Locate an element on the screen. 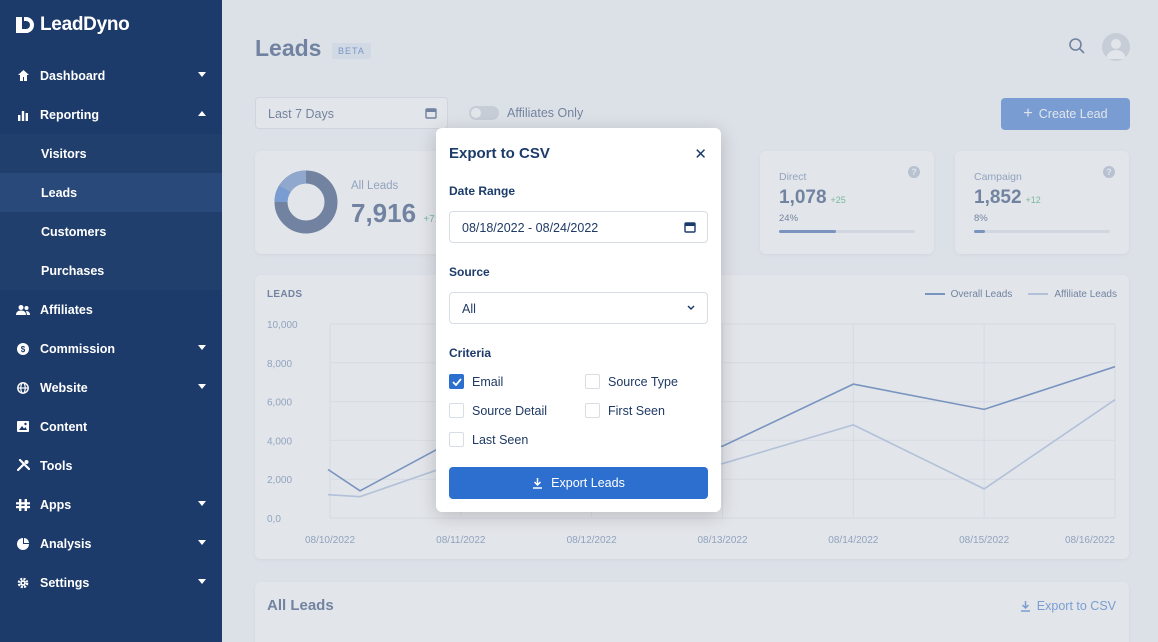 This screenshot has width=1158, height=642. sidebar-item-label: Analysis is located at coordinates (66, 543).